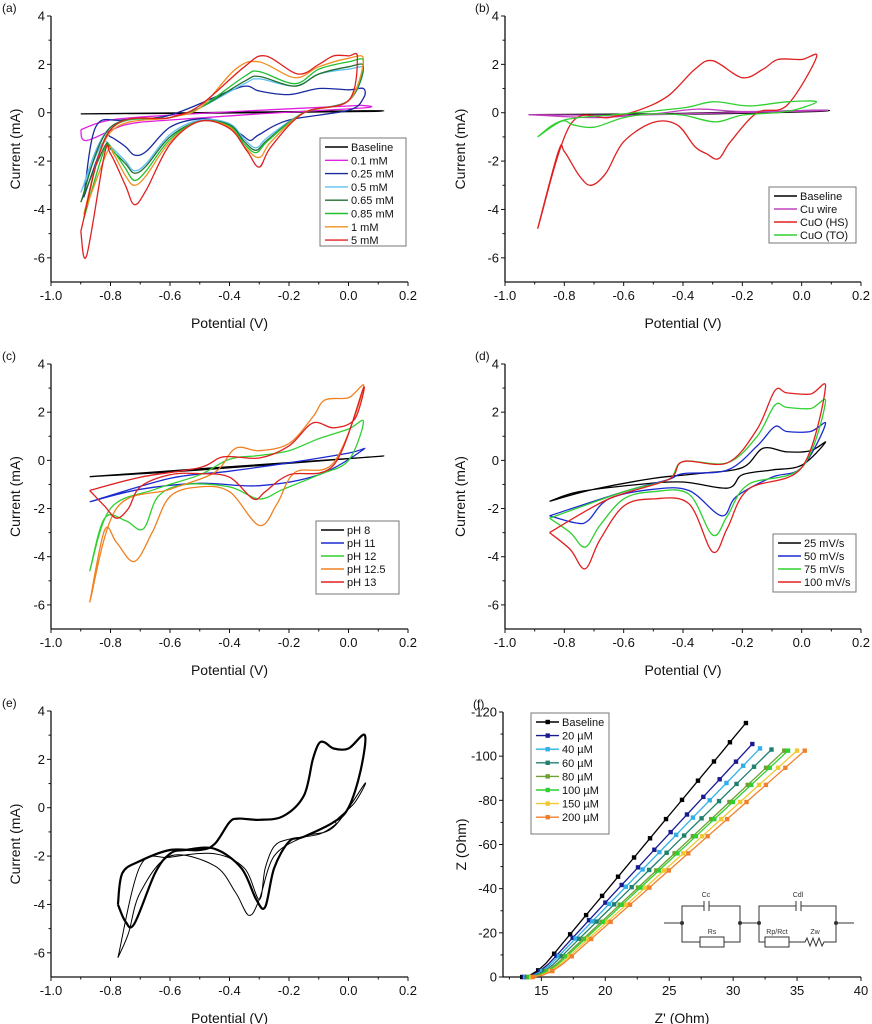  I want to click on y-tick-label: -80, so click(487, 800).